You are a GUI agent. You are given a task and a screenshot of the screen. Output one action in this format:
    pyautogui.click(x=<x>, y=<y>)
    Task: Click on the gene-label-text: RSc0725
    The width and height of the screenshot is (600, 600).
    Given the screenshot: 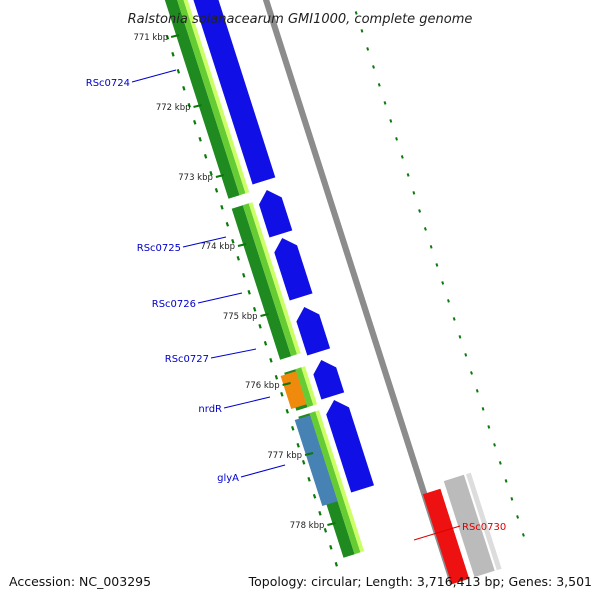 What is the action you would take?
    pyautogui.click(x=159, y=248)
    